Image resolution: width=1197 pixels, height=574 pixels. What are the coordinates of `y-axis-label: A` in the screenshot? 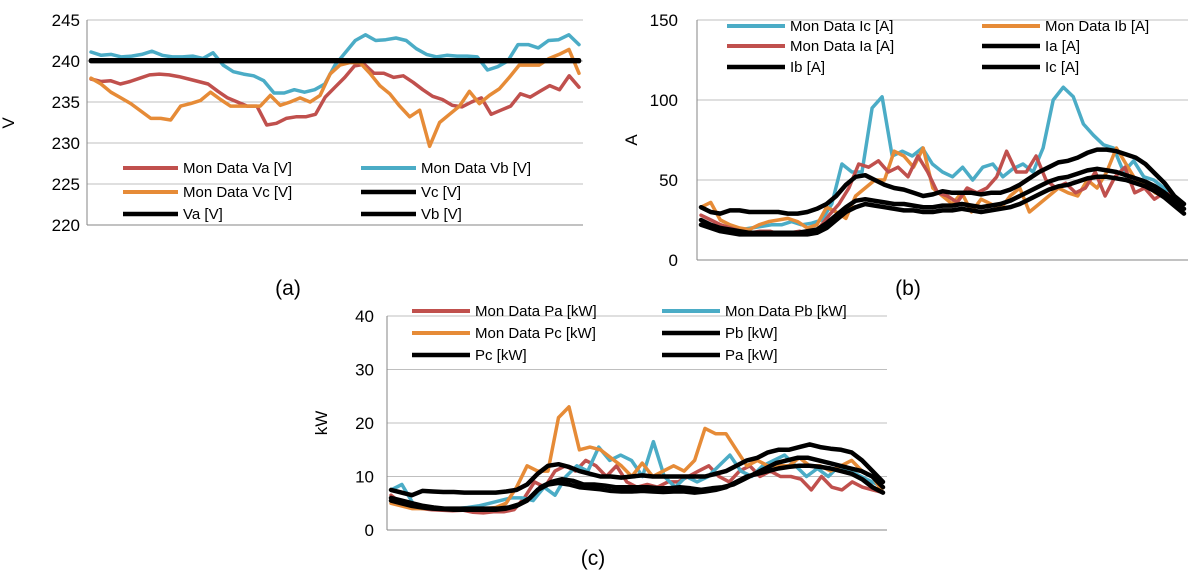 It's located at (631, 140).